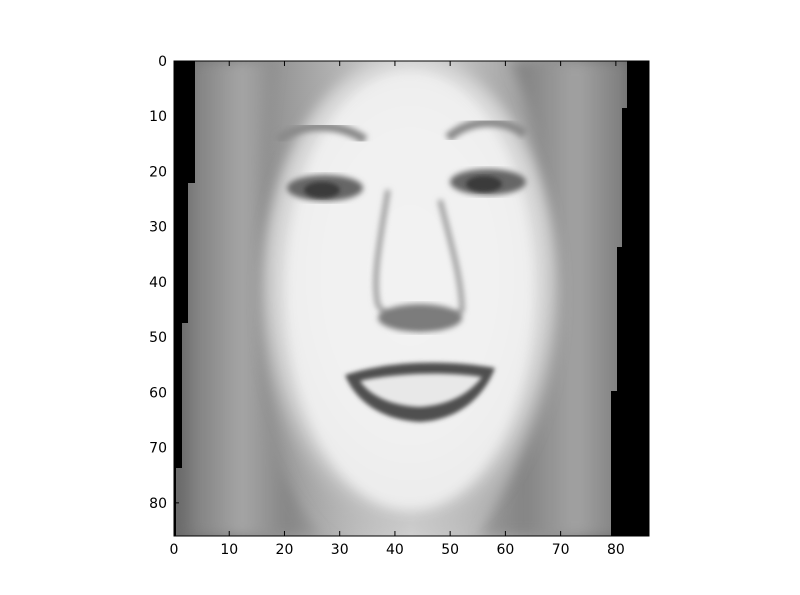 This screenshot has width=800, height=595. Describe the element at coordinates (158, 228) in the screenshot. I see `y-tick-label: 30` at that location.